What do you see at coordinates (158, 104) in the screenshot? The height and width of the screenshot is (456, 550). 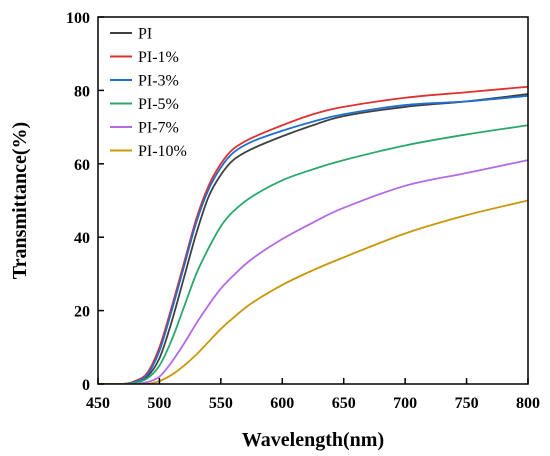 I see `legend-label: PI-5%` at bounding box center [158, 104].